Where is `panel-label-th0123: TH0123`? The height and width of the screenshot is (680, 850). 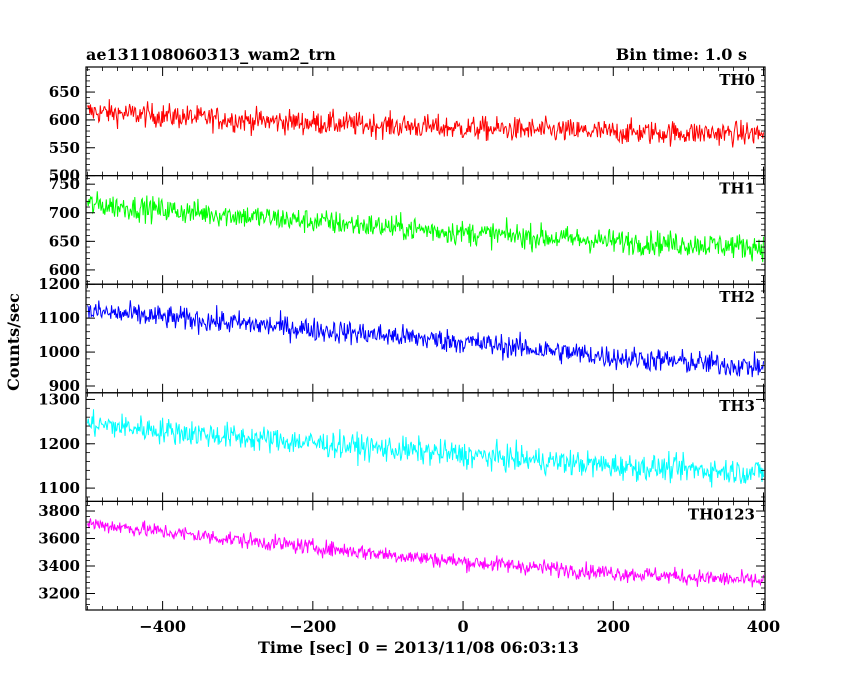
panel-label-th0123: TH0123 is located at coordinates (721, 514).